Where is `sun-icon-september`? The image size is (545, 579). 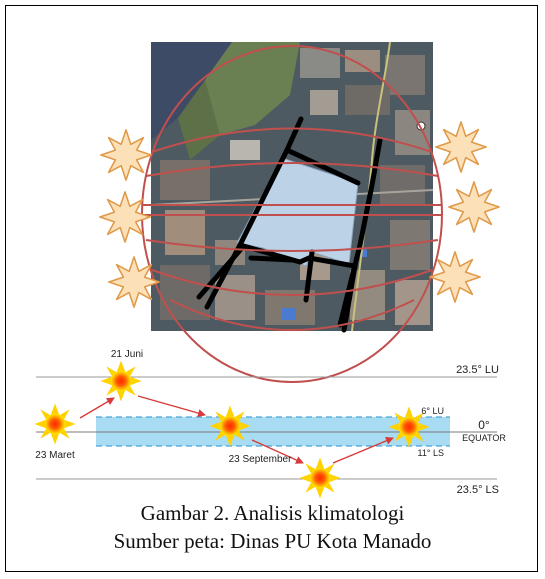
sun-icon-september is located at coordinates (230, 426).